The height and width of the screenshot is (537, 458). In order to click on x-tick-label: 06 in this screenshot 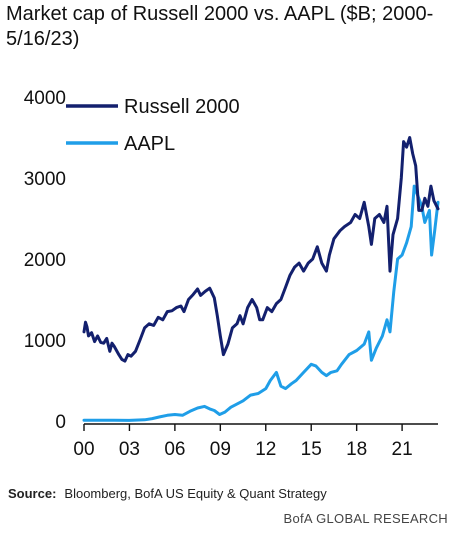, I will do `click(174, 449)`.